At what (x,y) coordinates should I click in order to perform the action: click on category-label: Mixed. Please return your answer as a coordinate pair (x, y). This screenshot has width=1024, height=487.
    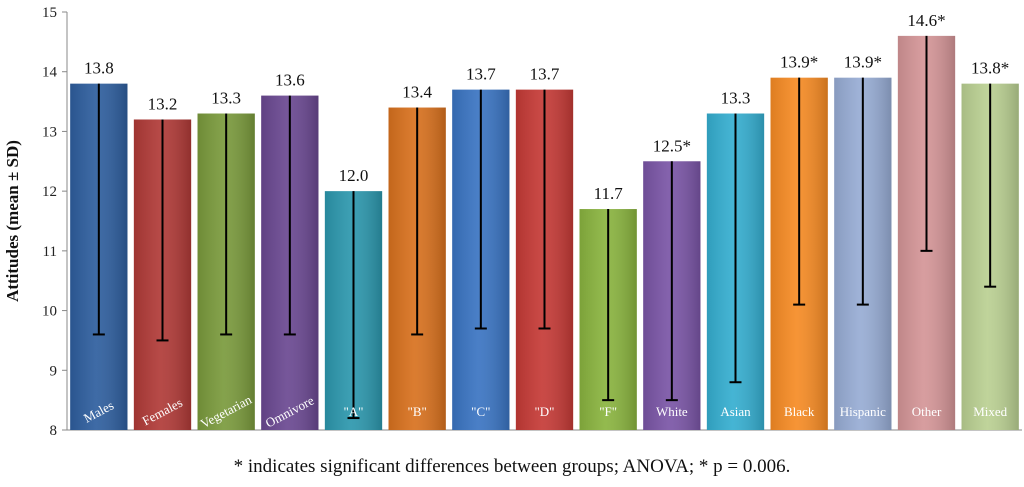
    Looking at the image, I should click on (990, 411).